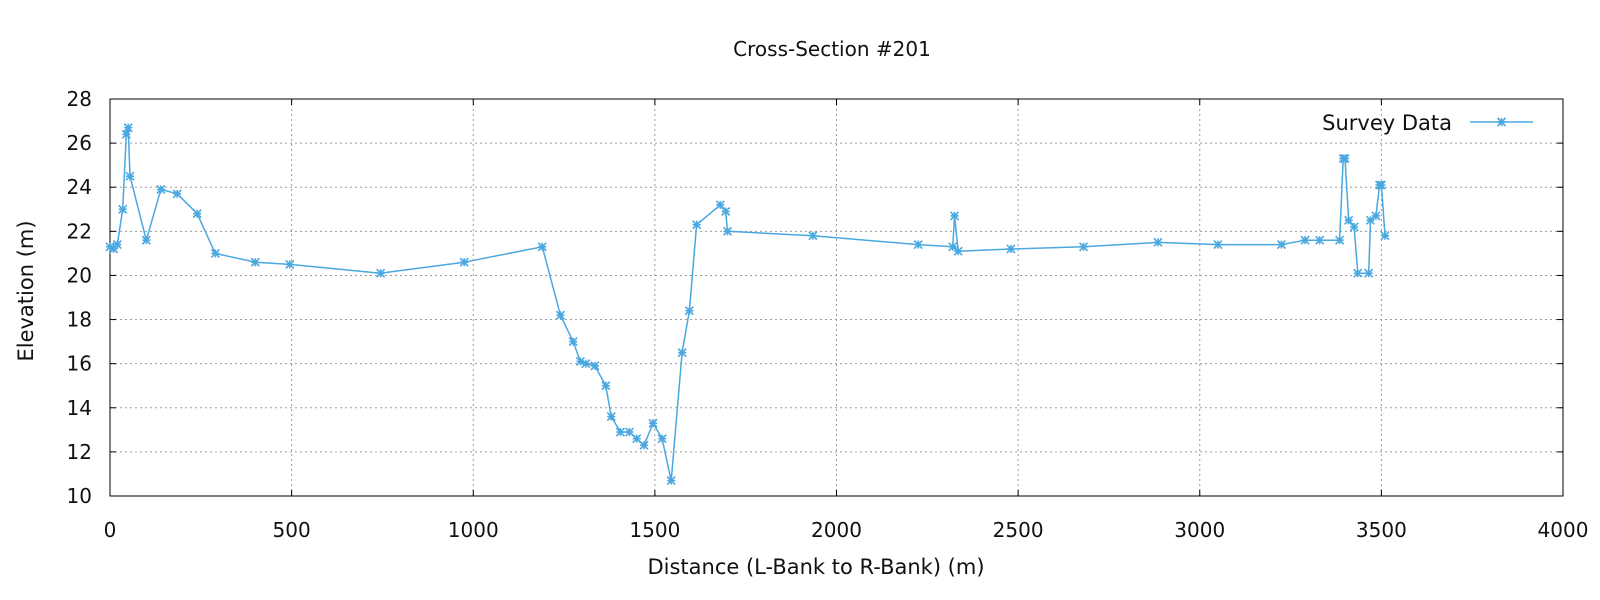 This screenshot has width=1600, height=600. Describe the element at coordinates (1018, 530) in the screenshot. I see `x-tick-label: 2500` at that location.